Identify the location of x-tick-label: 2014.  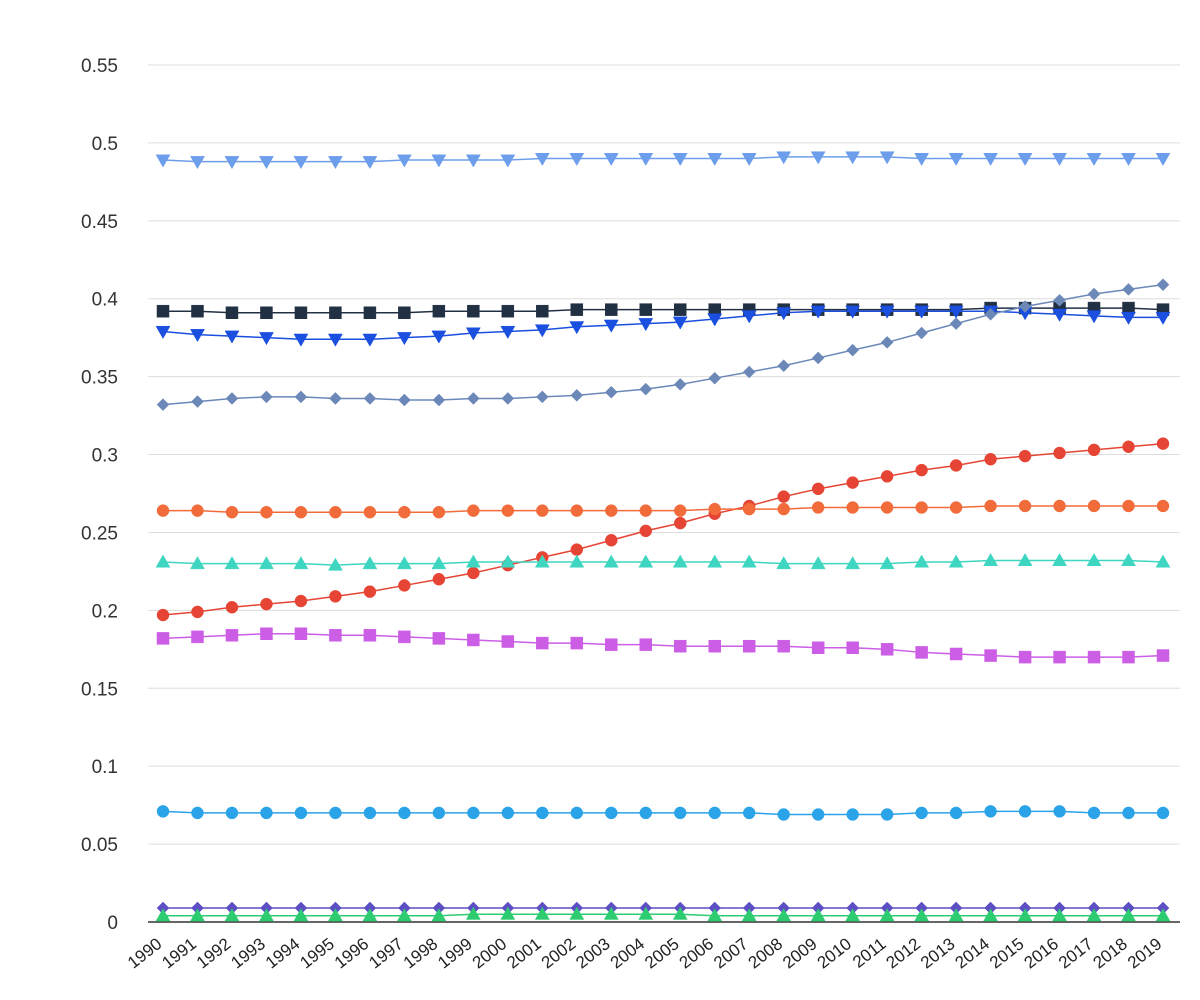
(973, 953).